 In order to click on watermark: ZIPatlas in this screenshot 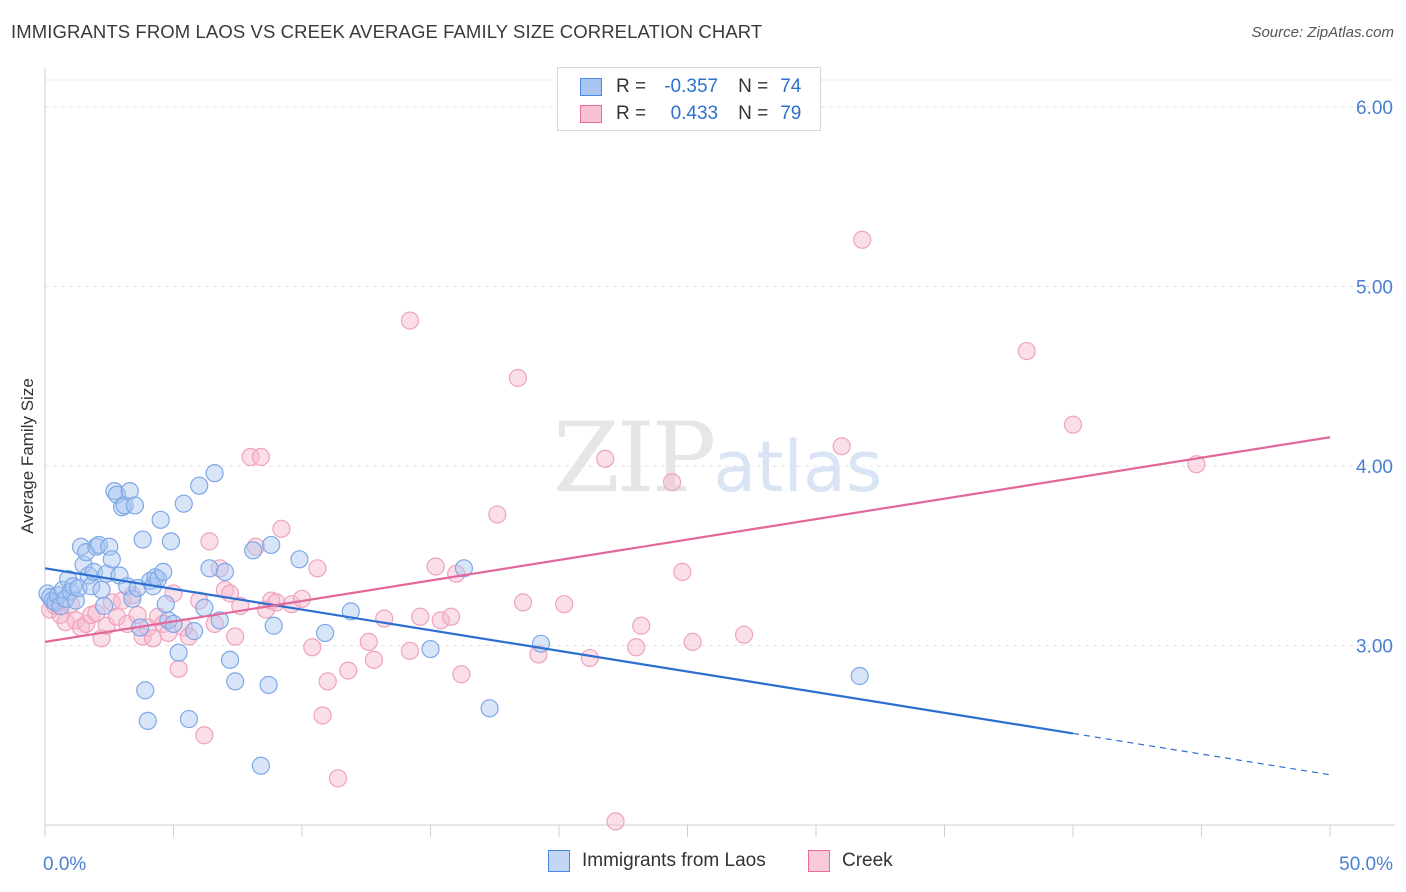, I will do `click(717, 458)`.